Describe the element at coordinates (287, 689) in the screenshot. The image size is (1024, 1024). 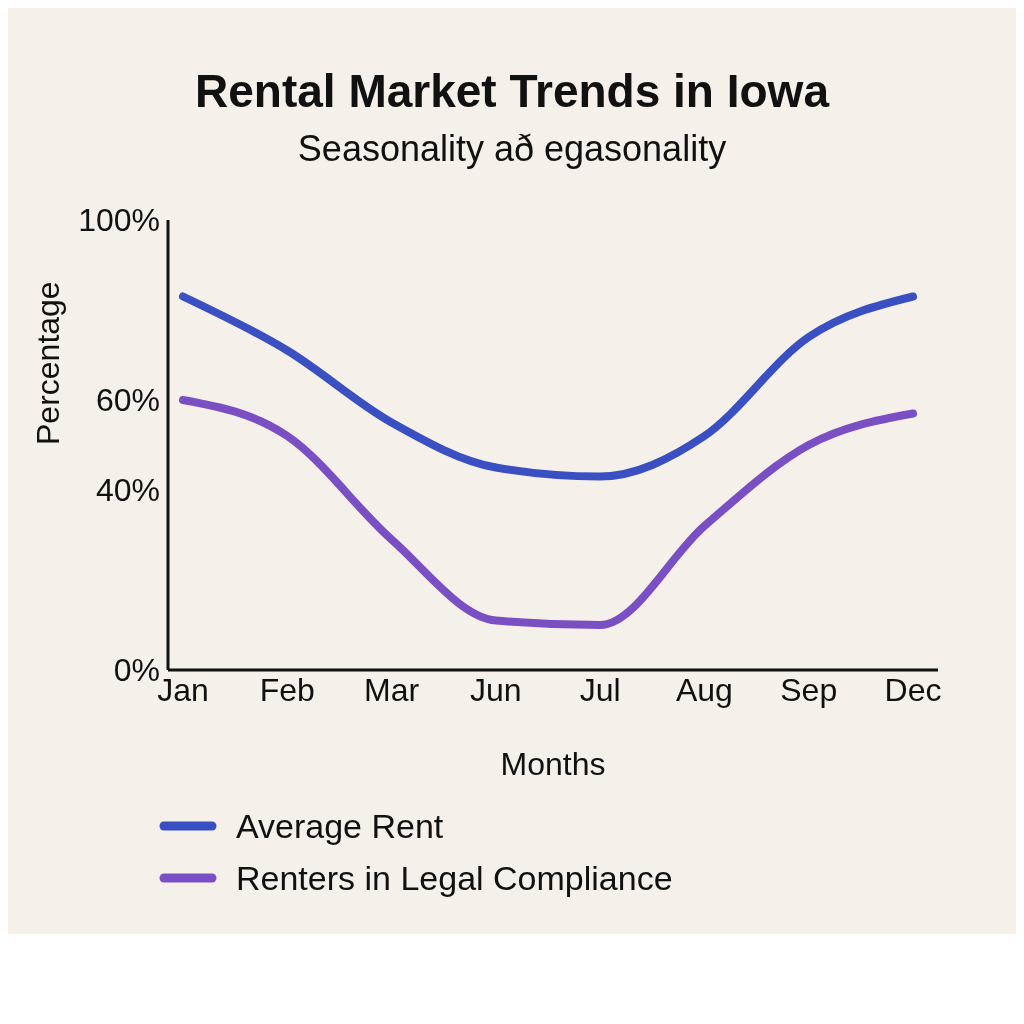
I see `x-tick-label: Feb` at that location.